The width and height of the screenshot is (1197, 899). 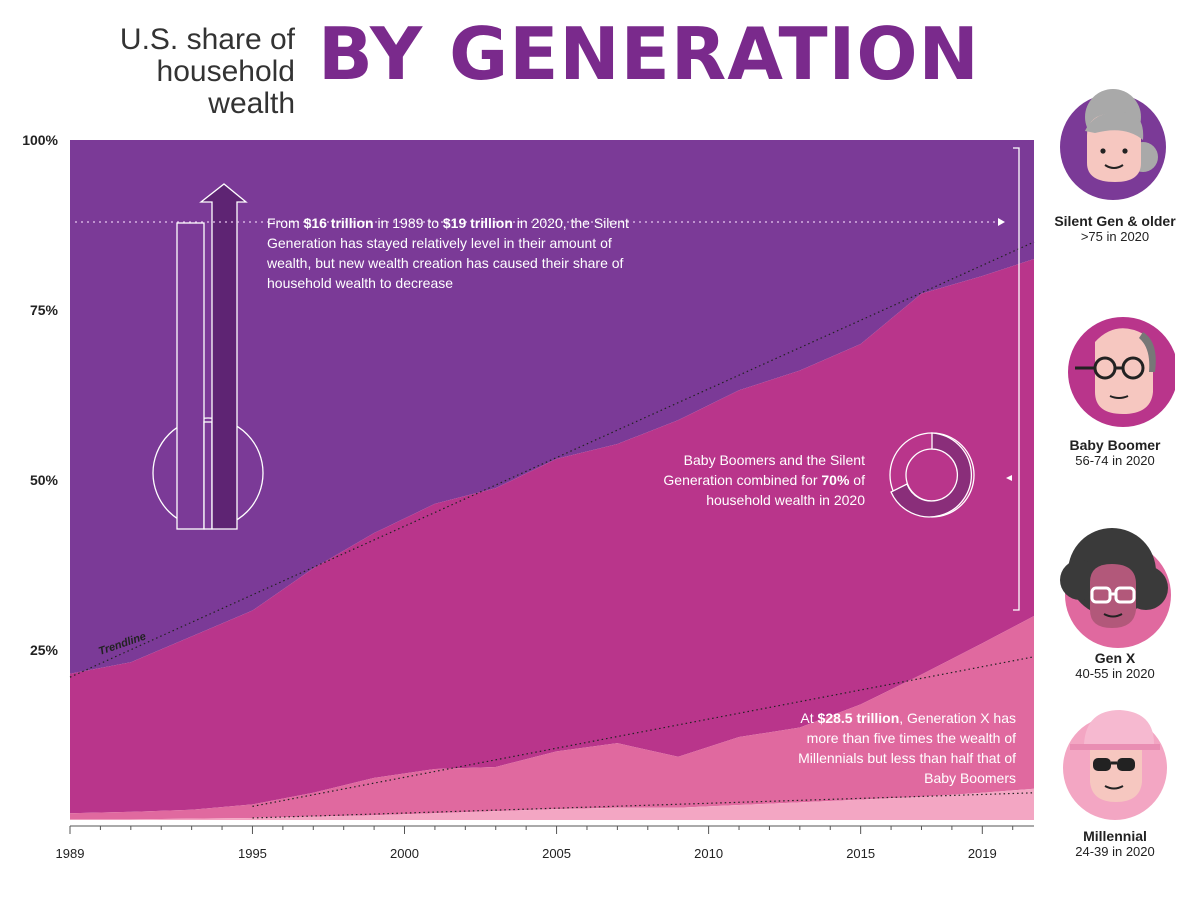 What do you see at coordinates (44, 650) in the screenshot?
I see `y-tick-label: 25%` at bounding box center [44, 650].